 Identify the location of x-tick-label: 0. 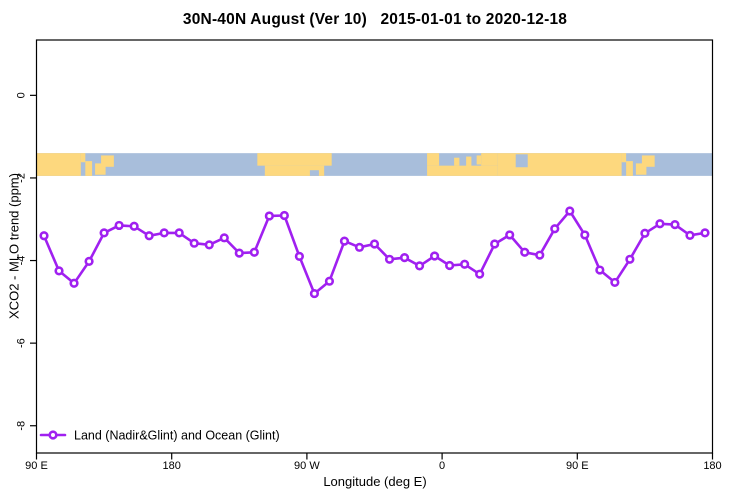
(442, 466).